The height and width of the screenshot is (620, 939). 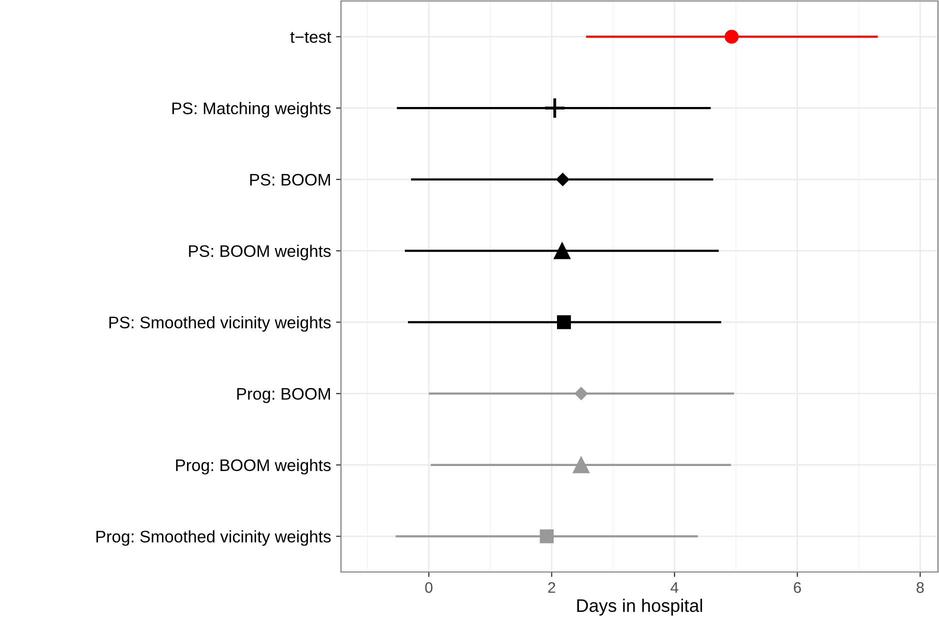 What do you see at coordinates (260, 252) in the screenshot?
I see `y-tick-label: PS: BOOM weights` at bounding box center [260, 252].